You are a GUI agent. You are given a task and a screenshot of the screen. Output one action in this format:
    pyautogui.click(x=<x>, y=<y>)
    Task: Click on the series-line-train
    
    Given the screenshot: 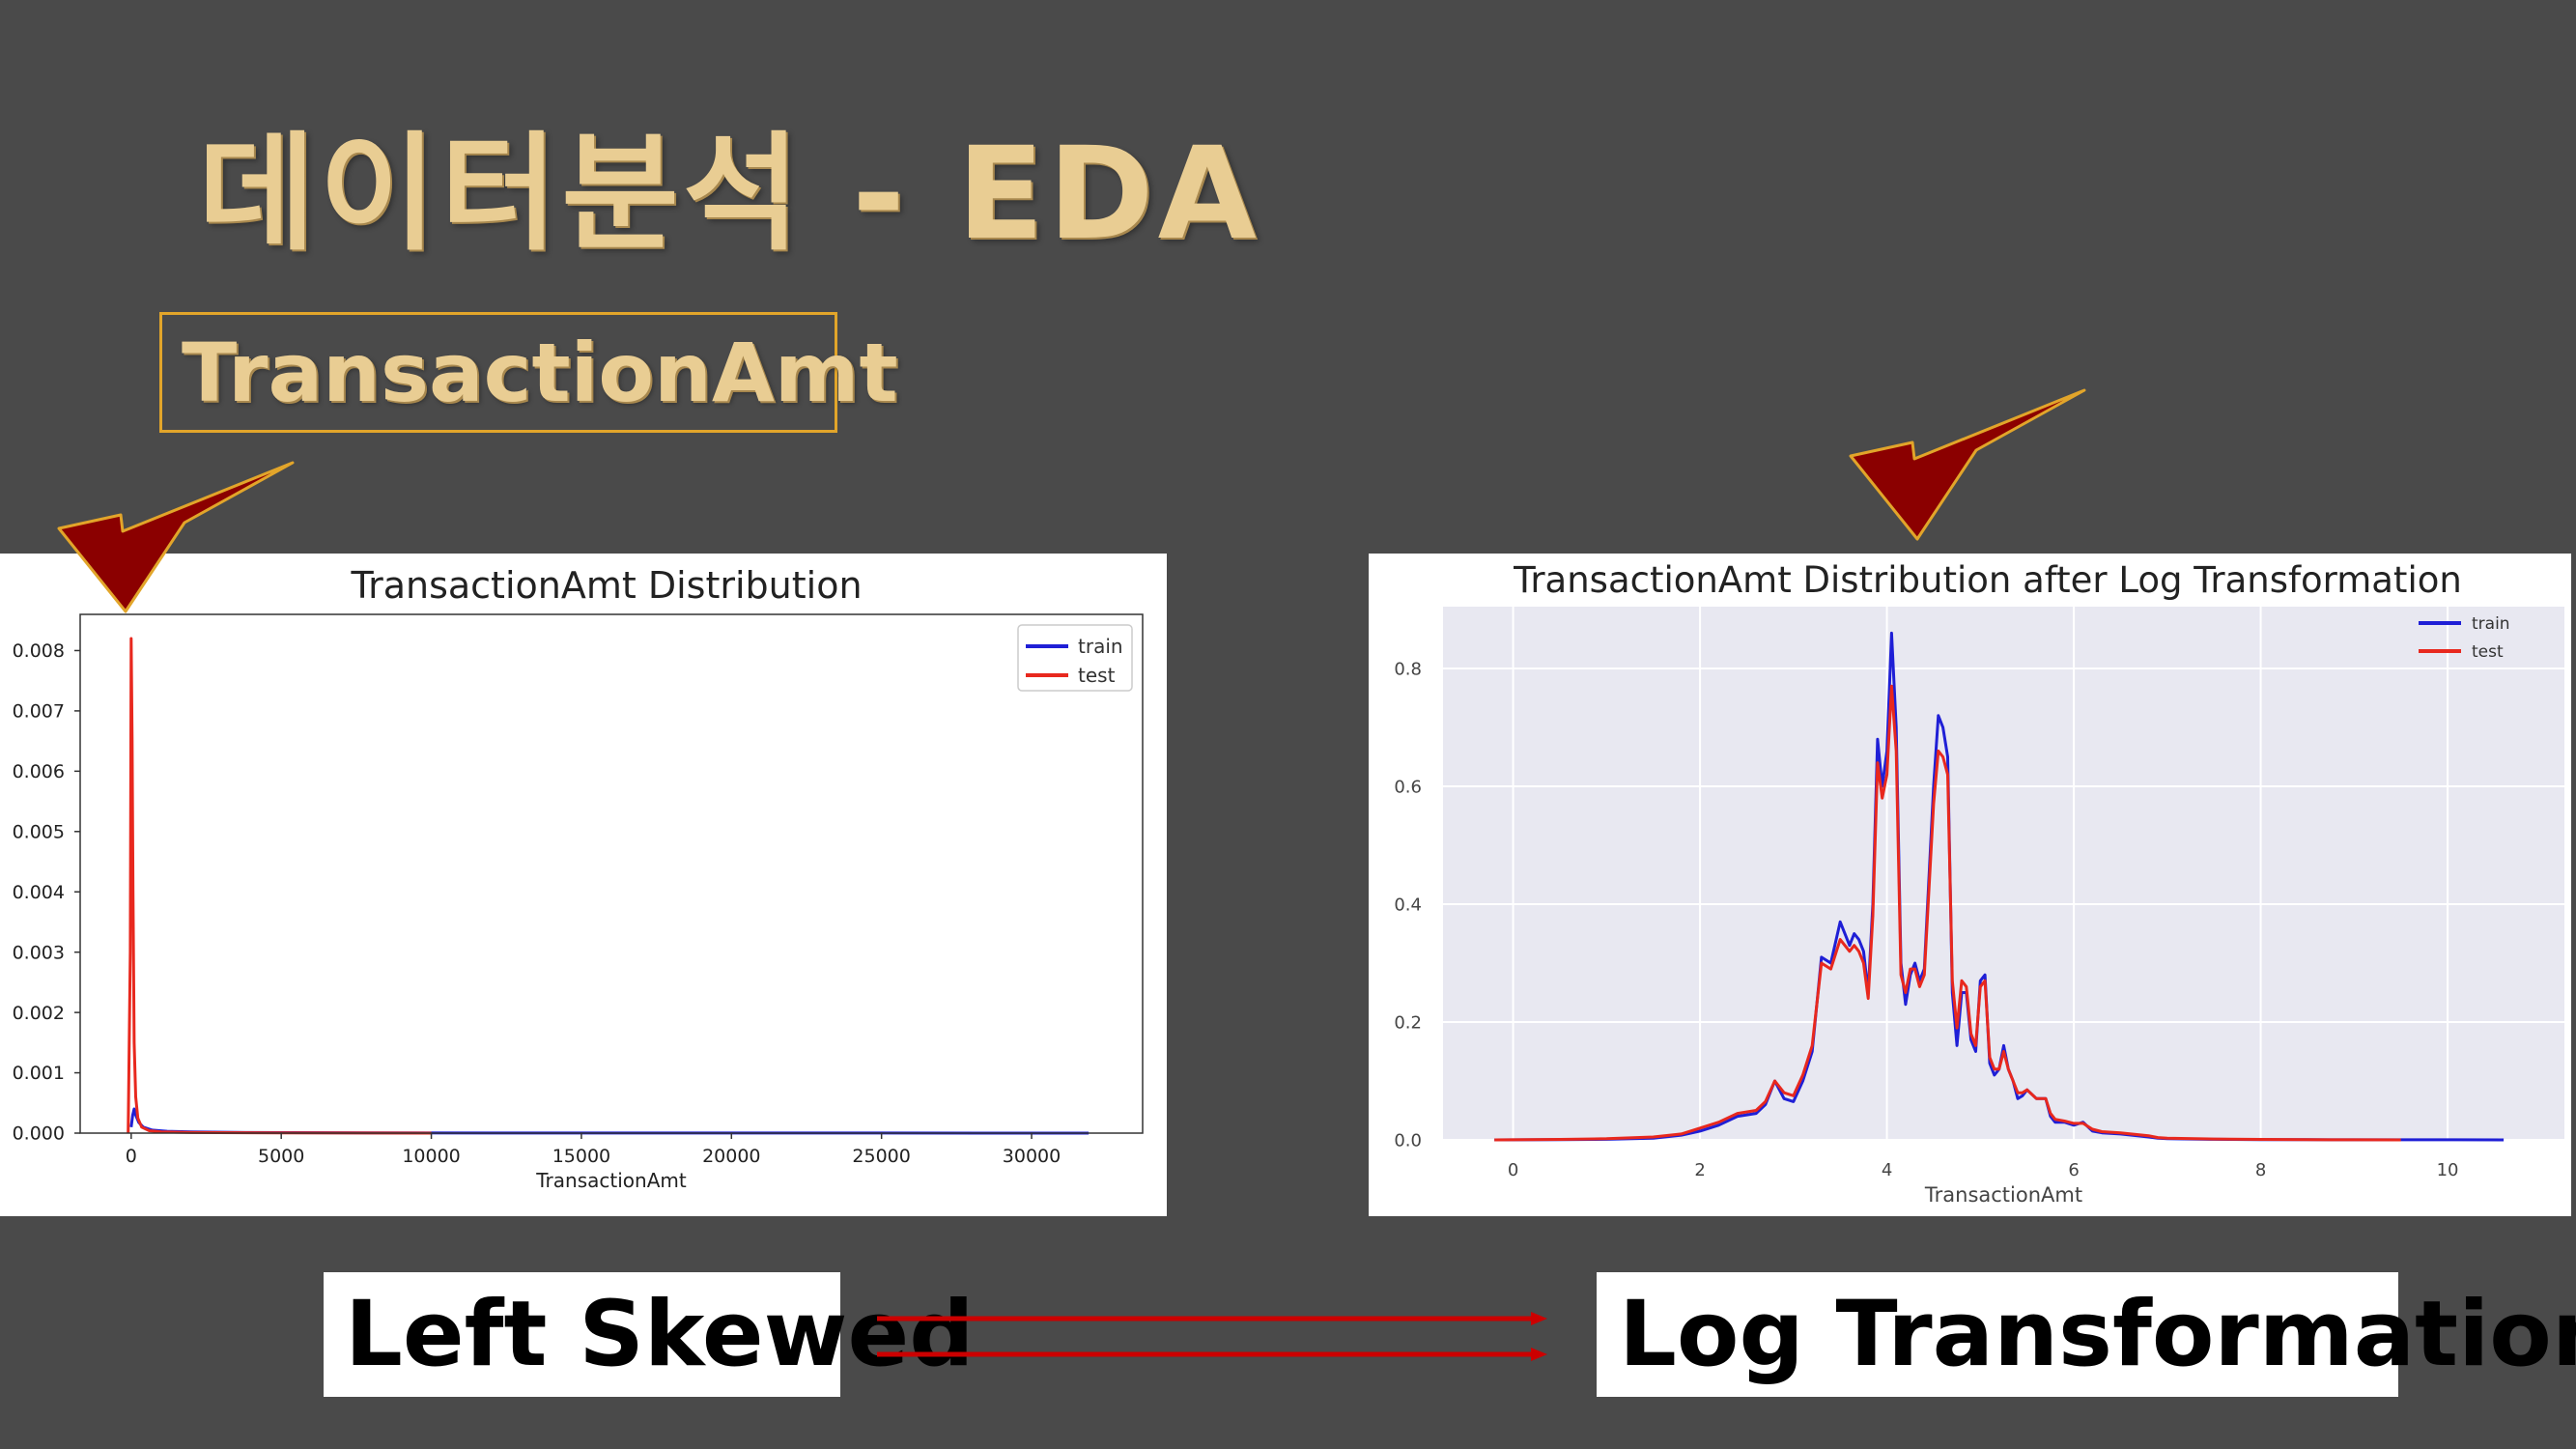 What is the action you would take?
    pyautogui.click(x=609, y=1121)
    